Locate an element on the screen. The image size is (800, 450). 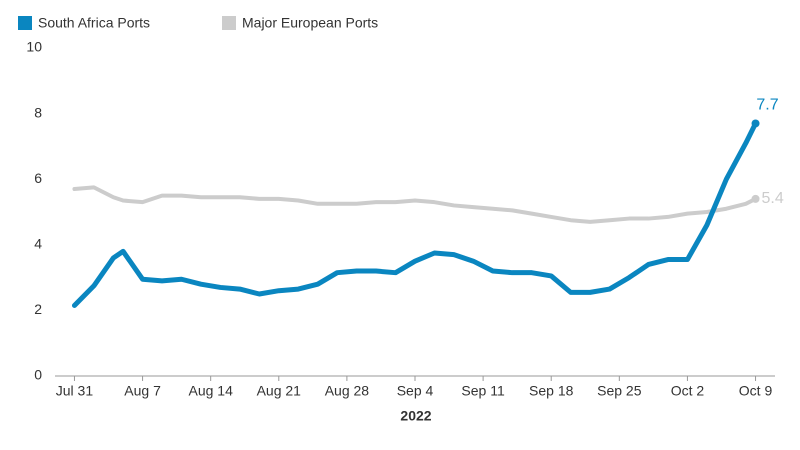
y-tick-label: 6 is located at coordinates (38, 178).